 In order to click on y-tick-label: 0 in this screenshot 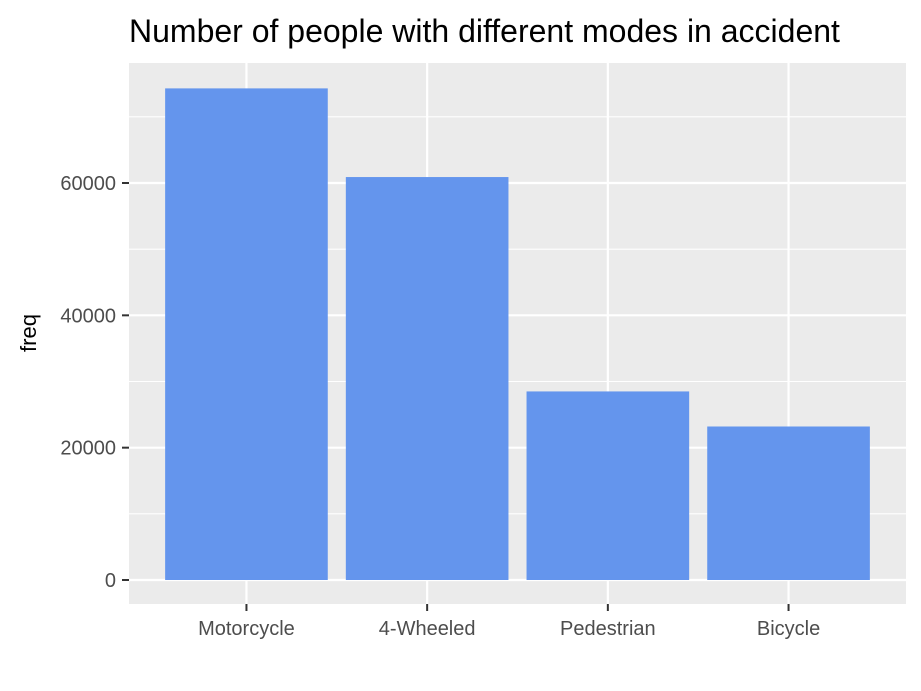, I will do `click(110, 581)`.